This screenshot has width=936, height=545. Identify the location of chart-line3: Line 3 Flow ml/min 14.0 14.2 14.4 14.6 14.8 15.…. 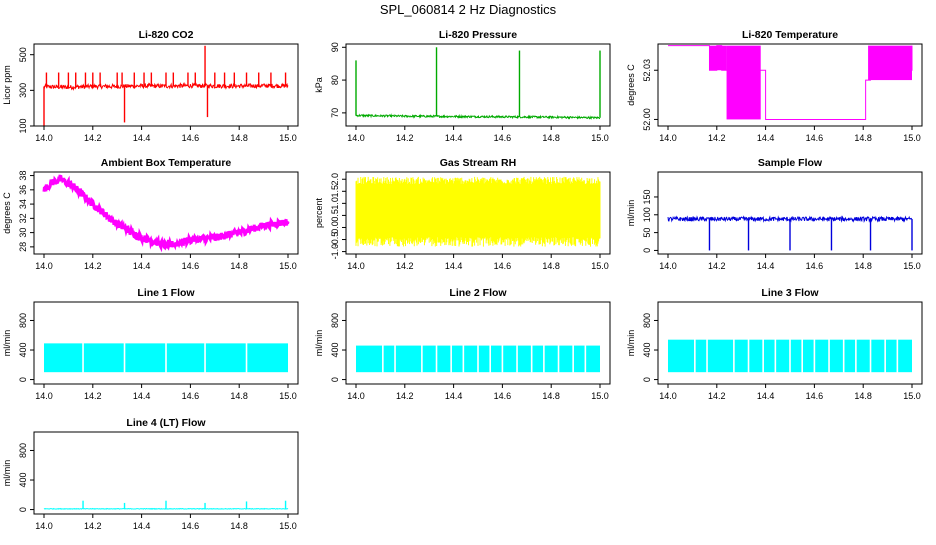
(774, 344).